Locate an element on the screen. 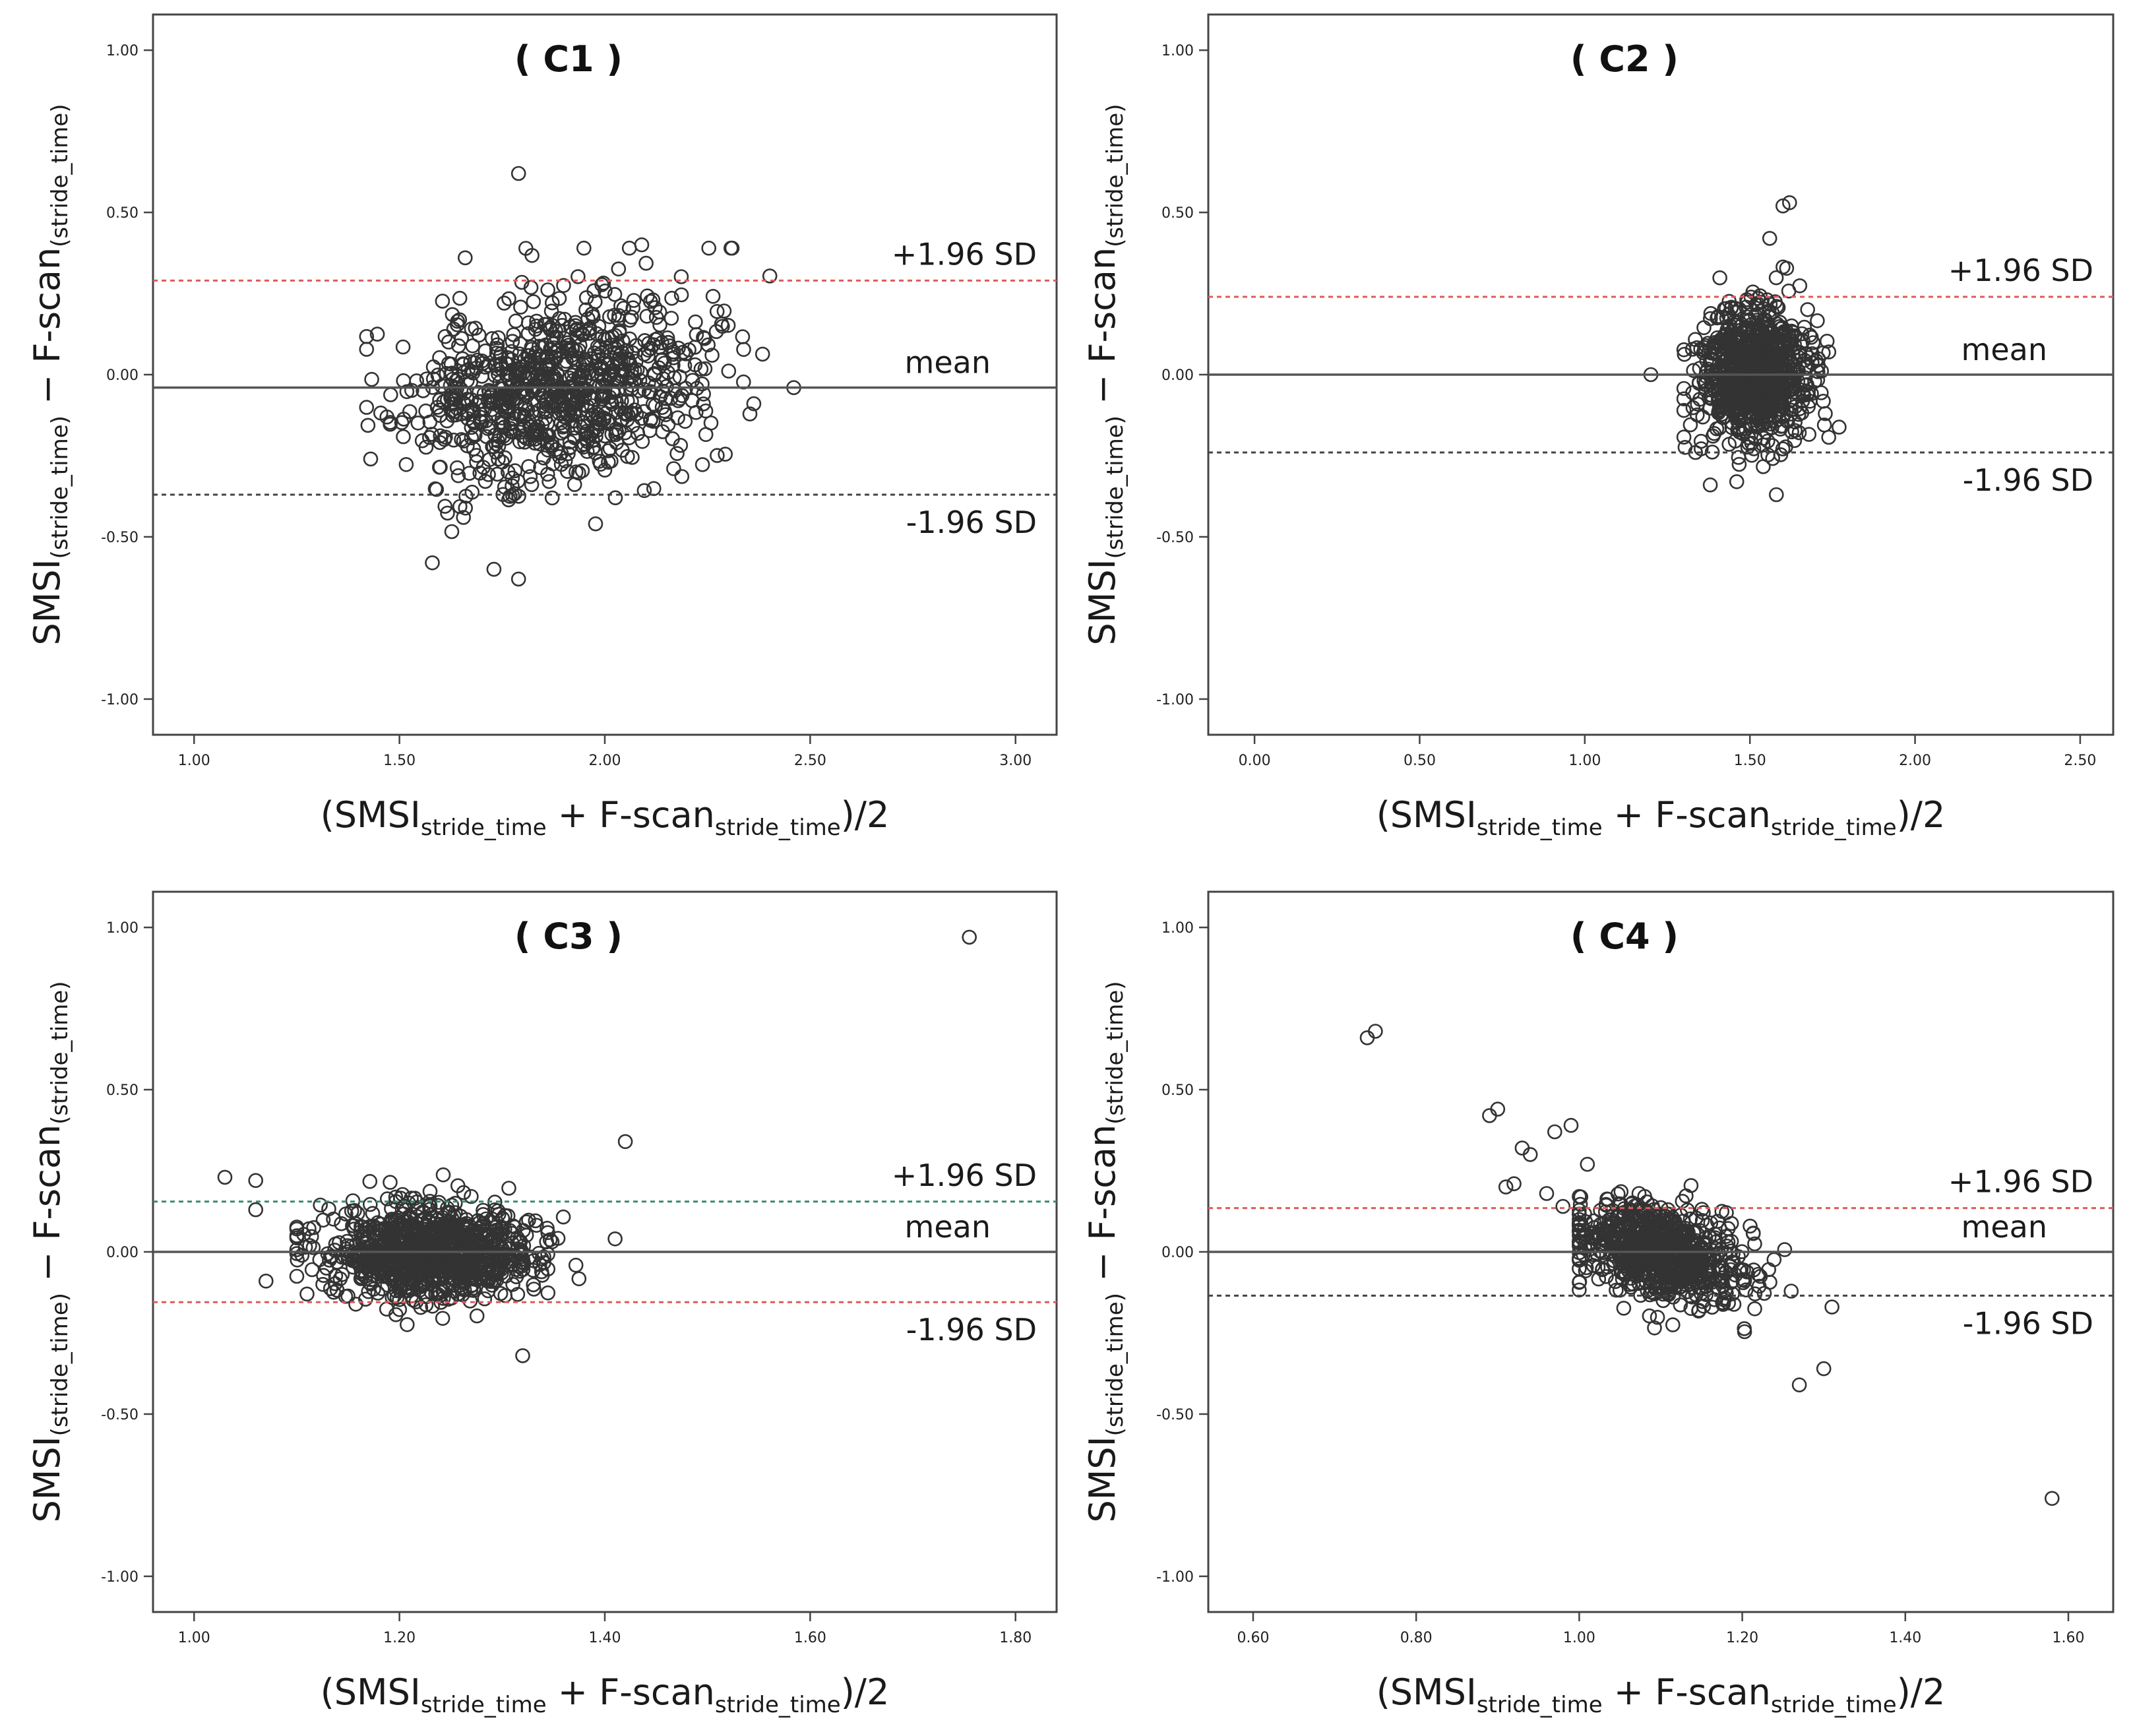  upper-loa-label: +1.96 SD is located at coordinates (2020, 1182).